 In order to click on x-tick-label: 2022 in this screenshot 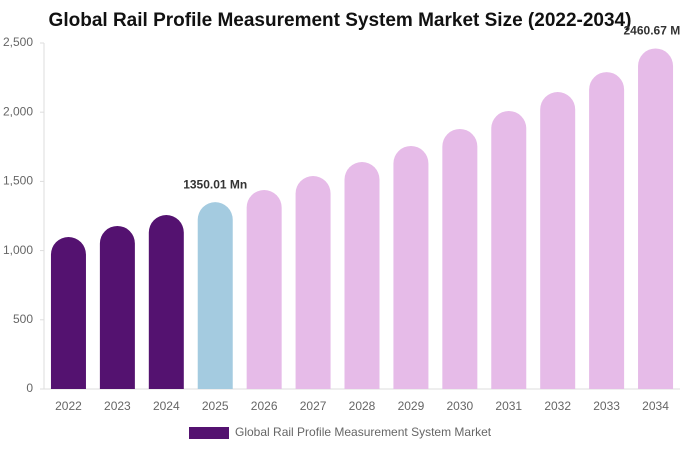, I will do `click(68, 406)`.